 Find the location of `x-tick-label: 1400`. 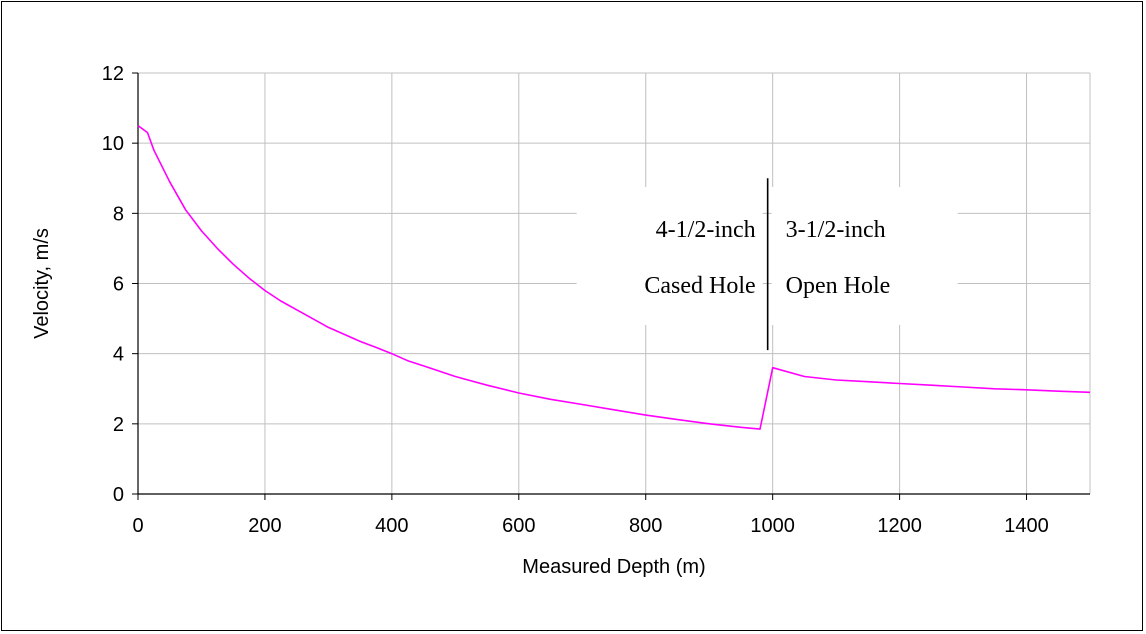

x-tick-label: 1400 is located at coordinates (1026, 526).